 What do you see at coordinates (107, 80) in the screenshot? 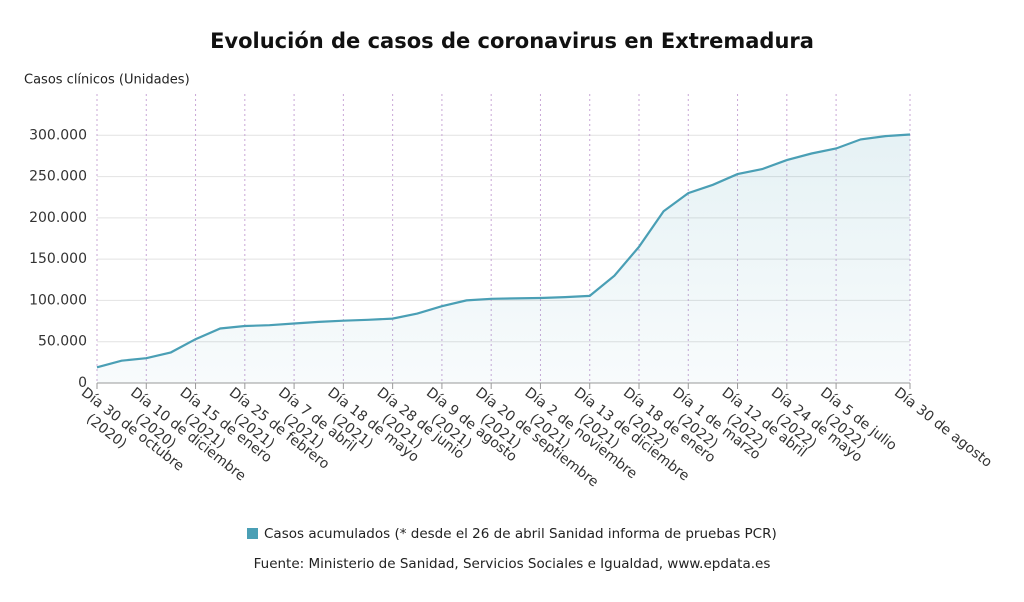
I see `y-axis-label: Casos clínicos (Unidades)` at bounding box center [107, 80].